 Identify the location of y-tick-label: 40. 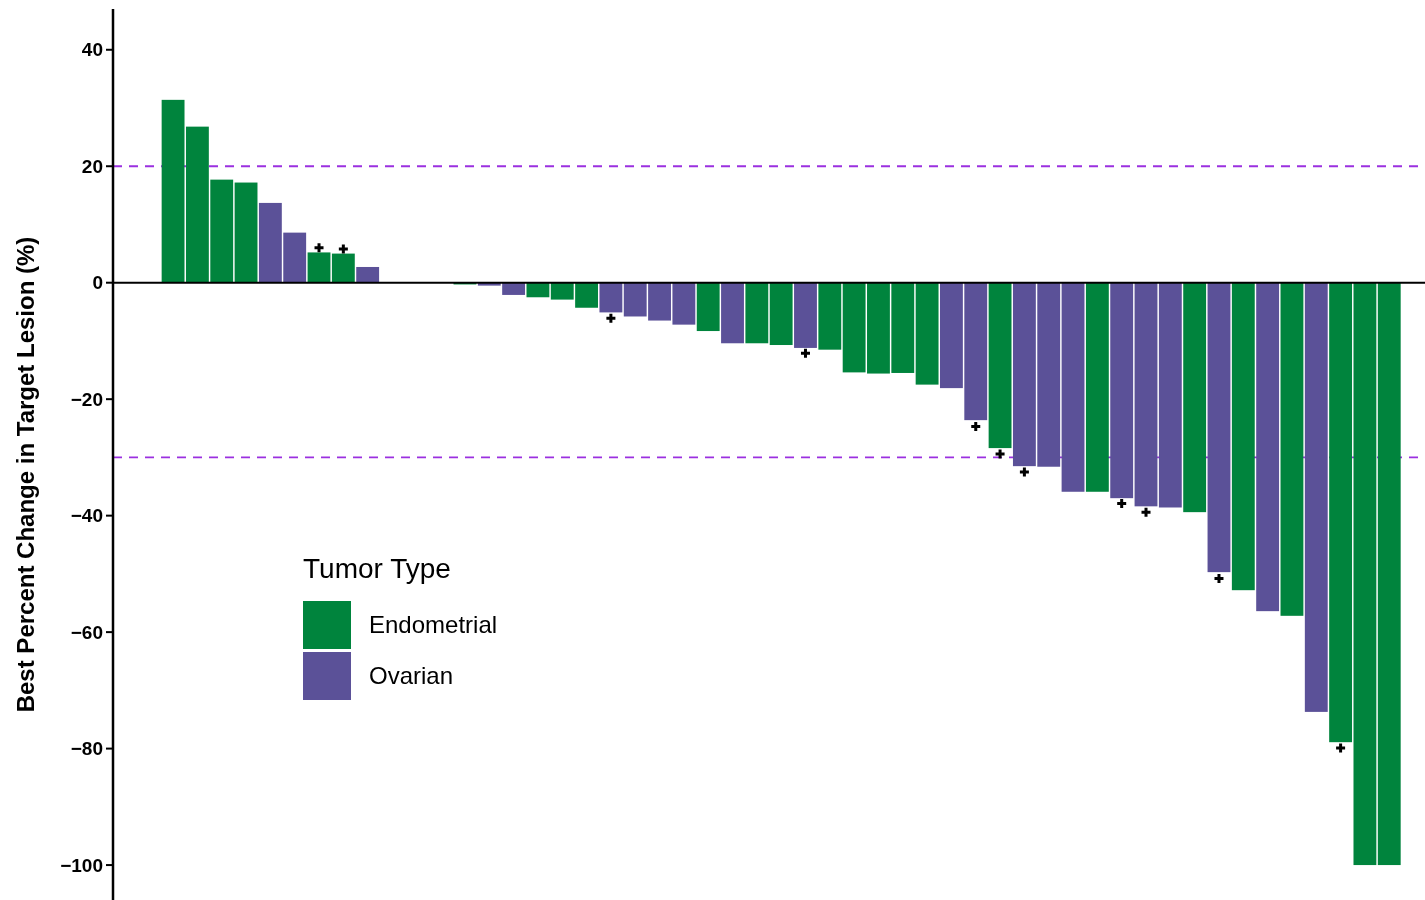
(92, 50).